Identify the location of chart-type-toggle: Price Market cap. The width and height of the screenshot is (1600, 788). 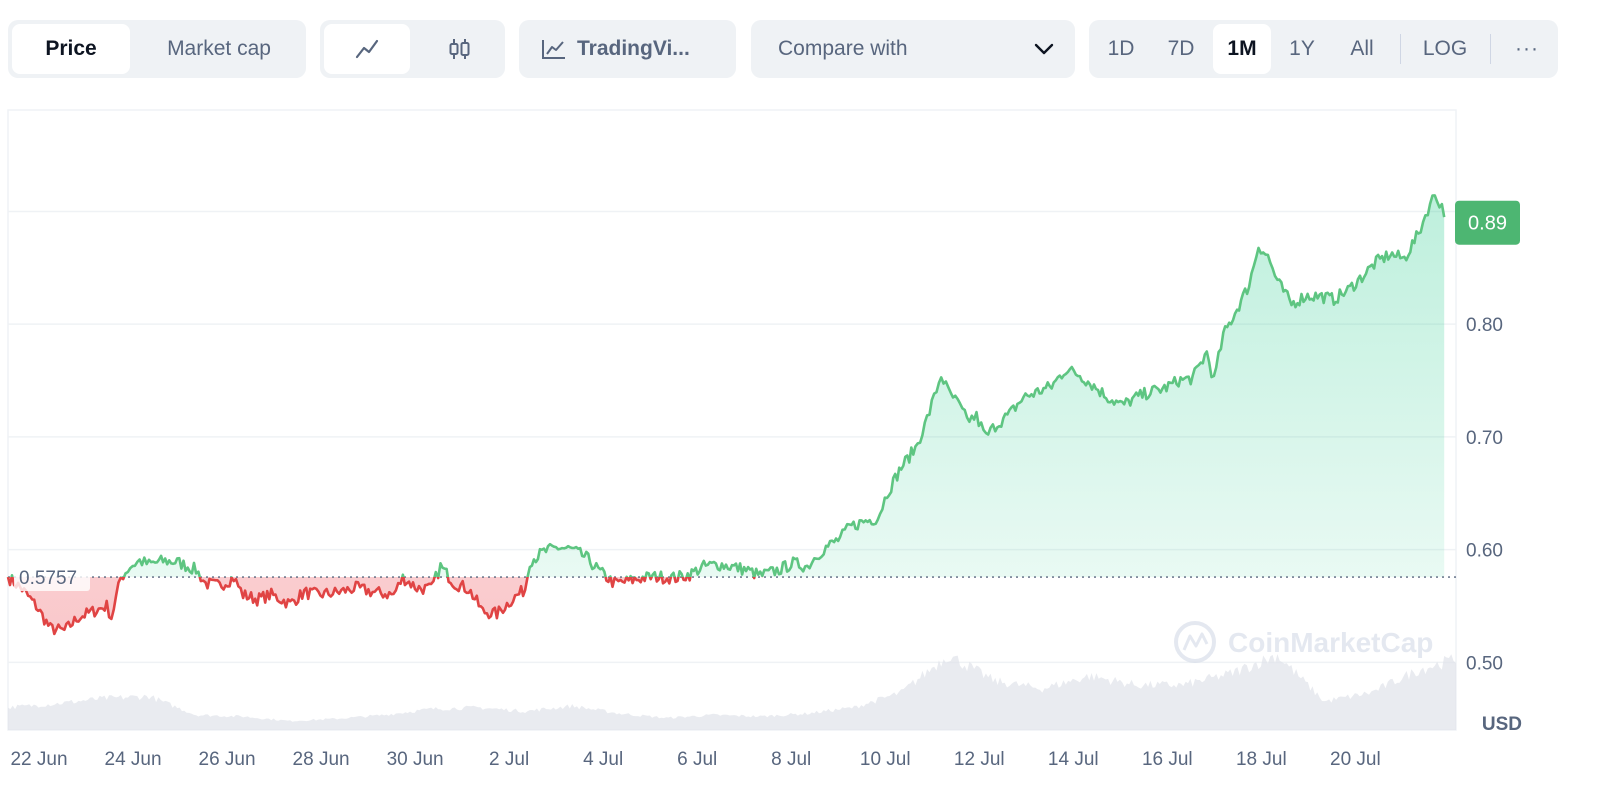
(157, 49).